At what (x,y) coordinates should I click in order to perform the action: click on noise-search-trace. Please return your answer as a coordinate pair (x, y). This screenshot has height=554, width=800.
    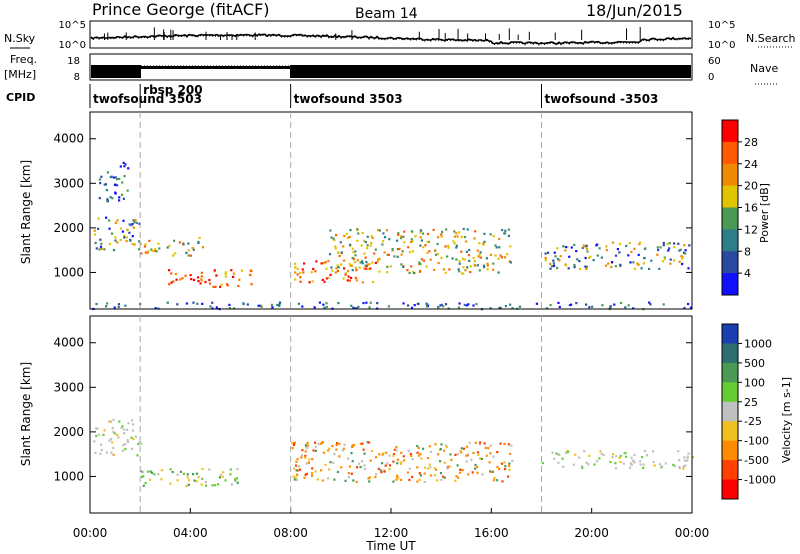
    Looking at the image, I should click on (391, 40).